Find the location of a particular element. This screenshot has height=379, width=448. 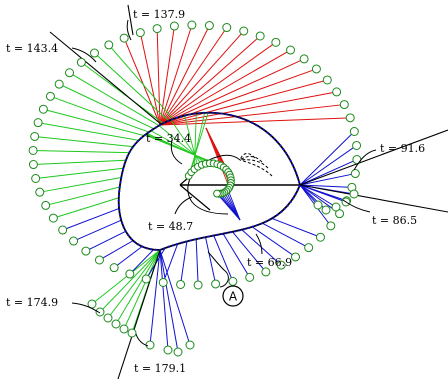

hub-line-lower is located at coordinates (195, 197).